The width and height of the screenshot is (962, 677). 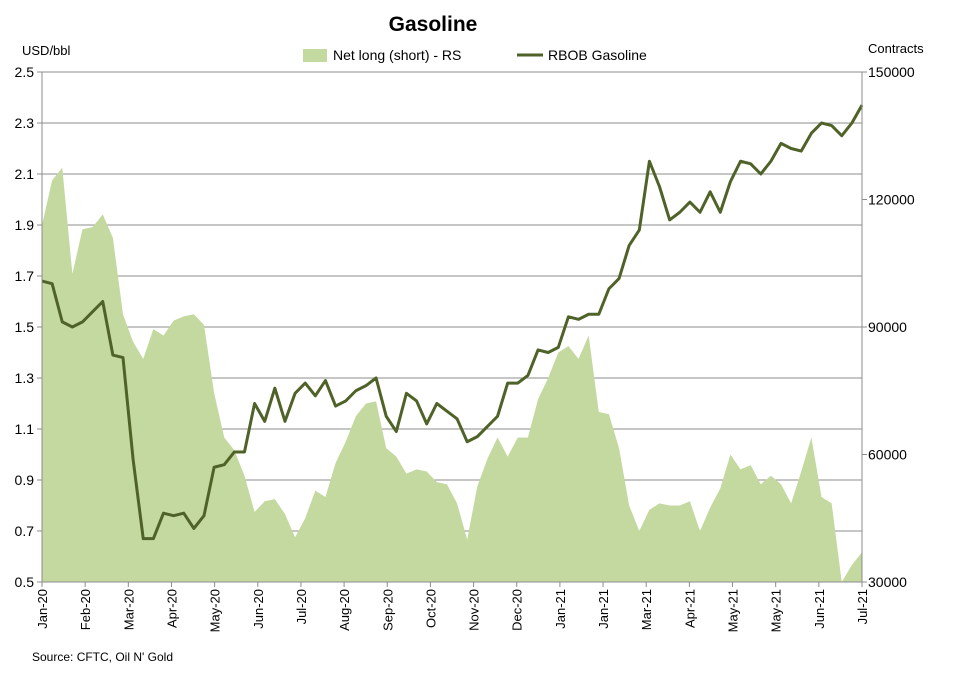 What do you see at coordinates (819, 609) in the screenshot?
I see `x-tick-label: Jun-21` at bounding box center [819, 609].